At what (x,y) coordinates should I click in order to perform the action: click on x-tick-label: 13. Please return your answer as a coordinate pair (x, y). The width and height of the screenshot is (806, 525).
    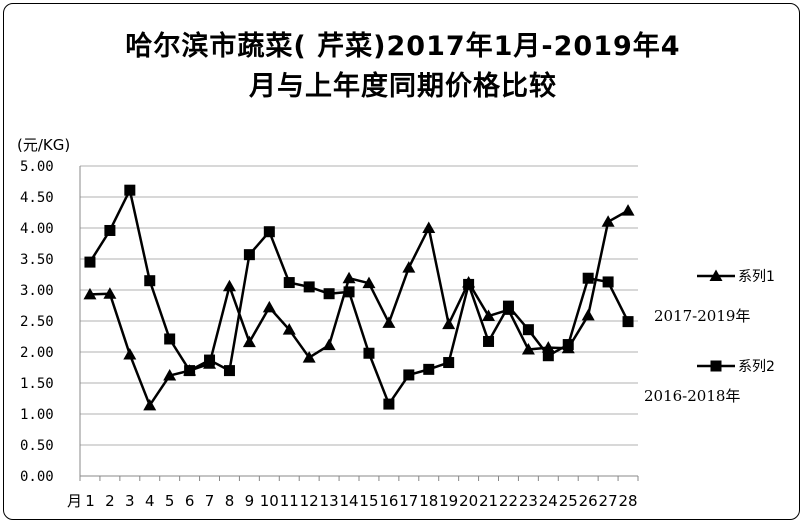
    Looking at the image, I should click on (329, 501).